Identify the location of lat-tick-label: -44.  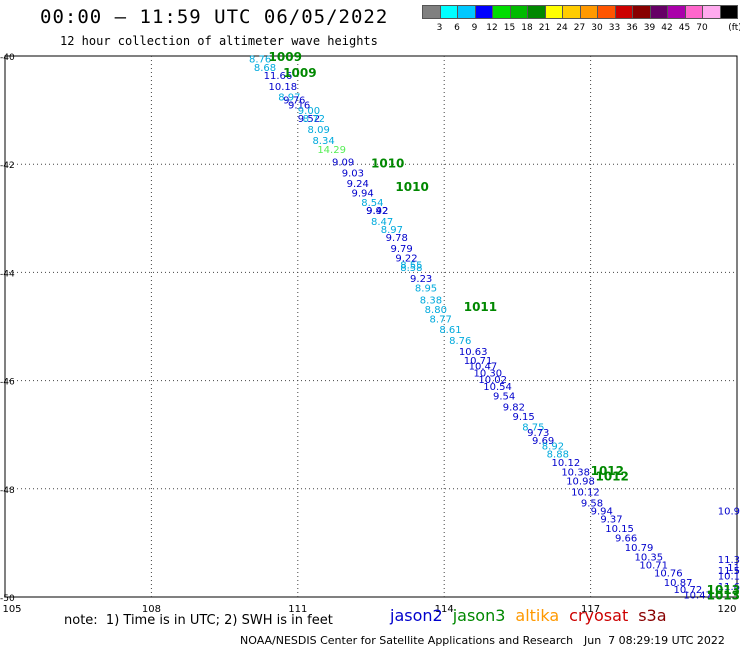
(7, 274).